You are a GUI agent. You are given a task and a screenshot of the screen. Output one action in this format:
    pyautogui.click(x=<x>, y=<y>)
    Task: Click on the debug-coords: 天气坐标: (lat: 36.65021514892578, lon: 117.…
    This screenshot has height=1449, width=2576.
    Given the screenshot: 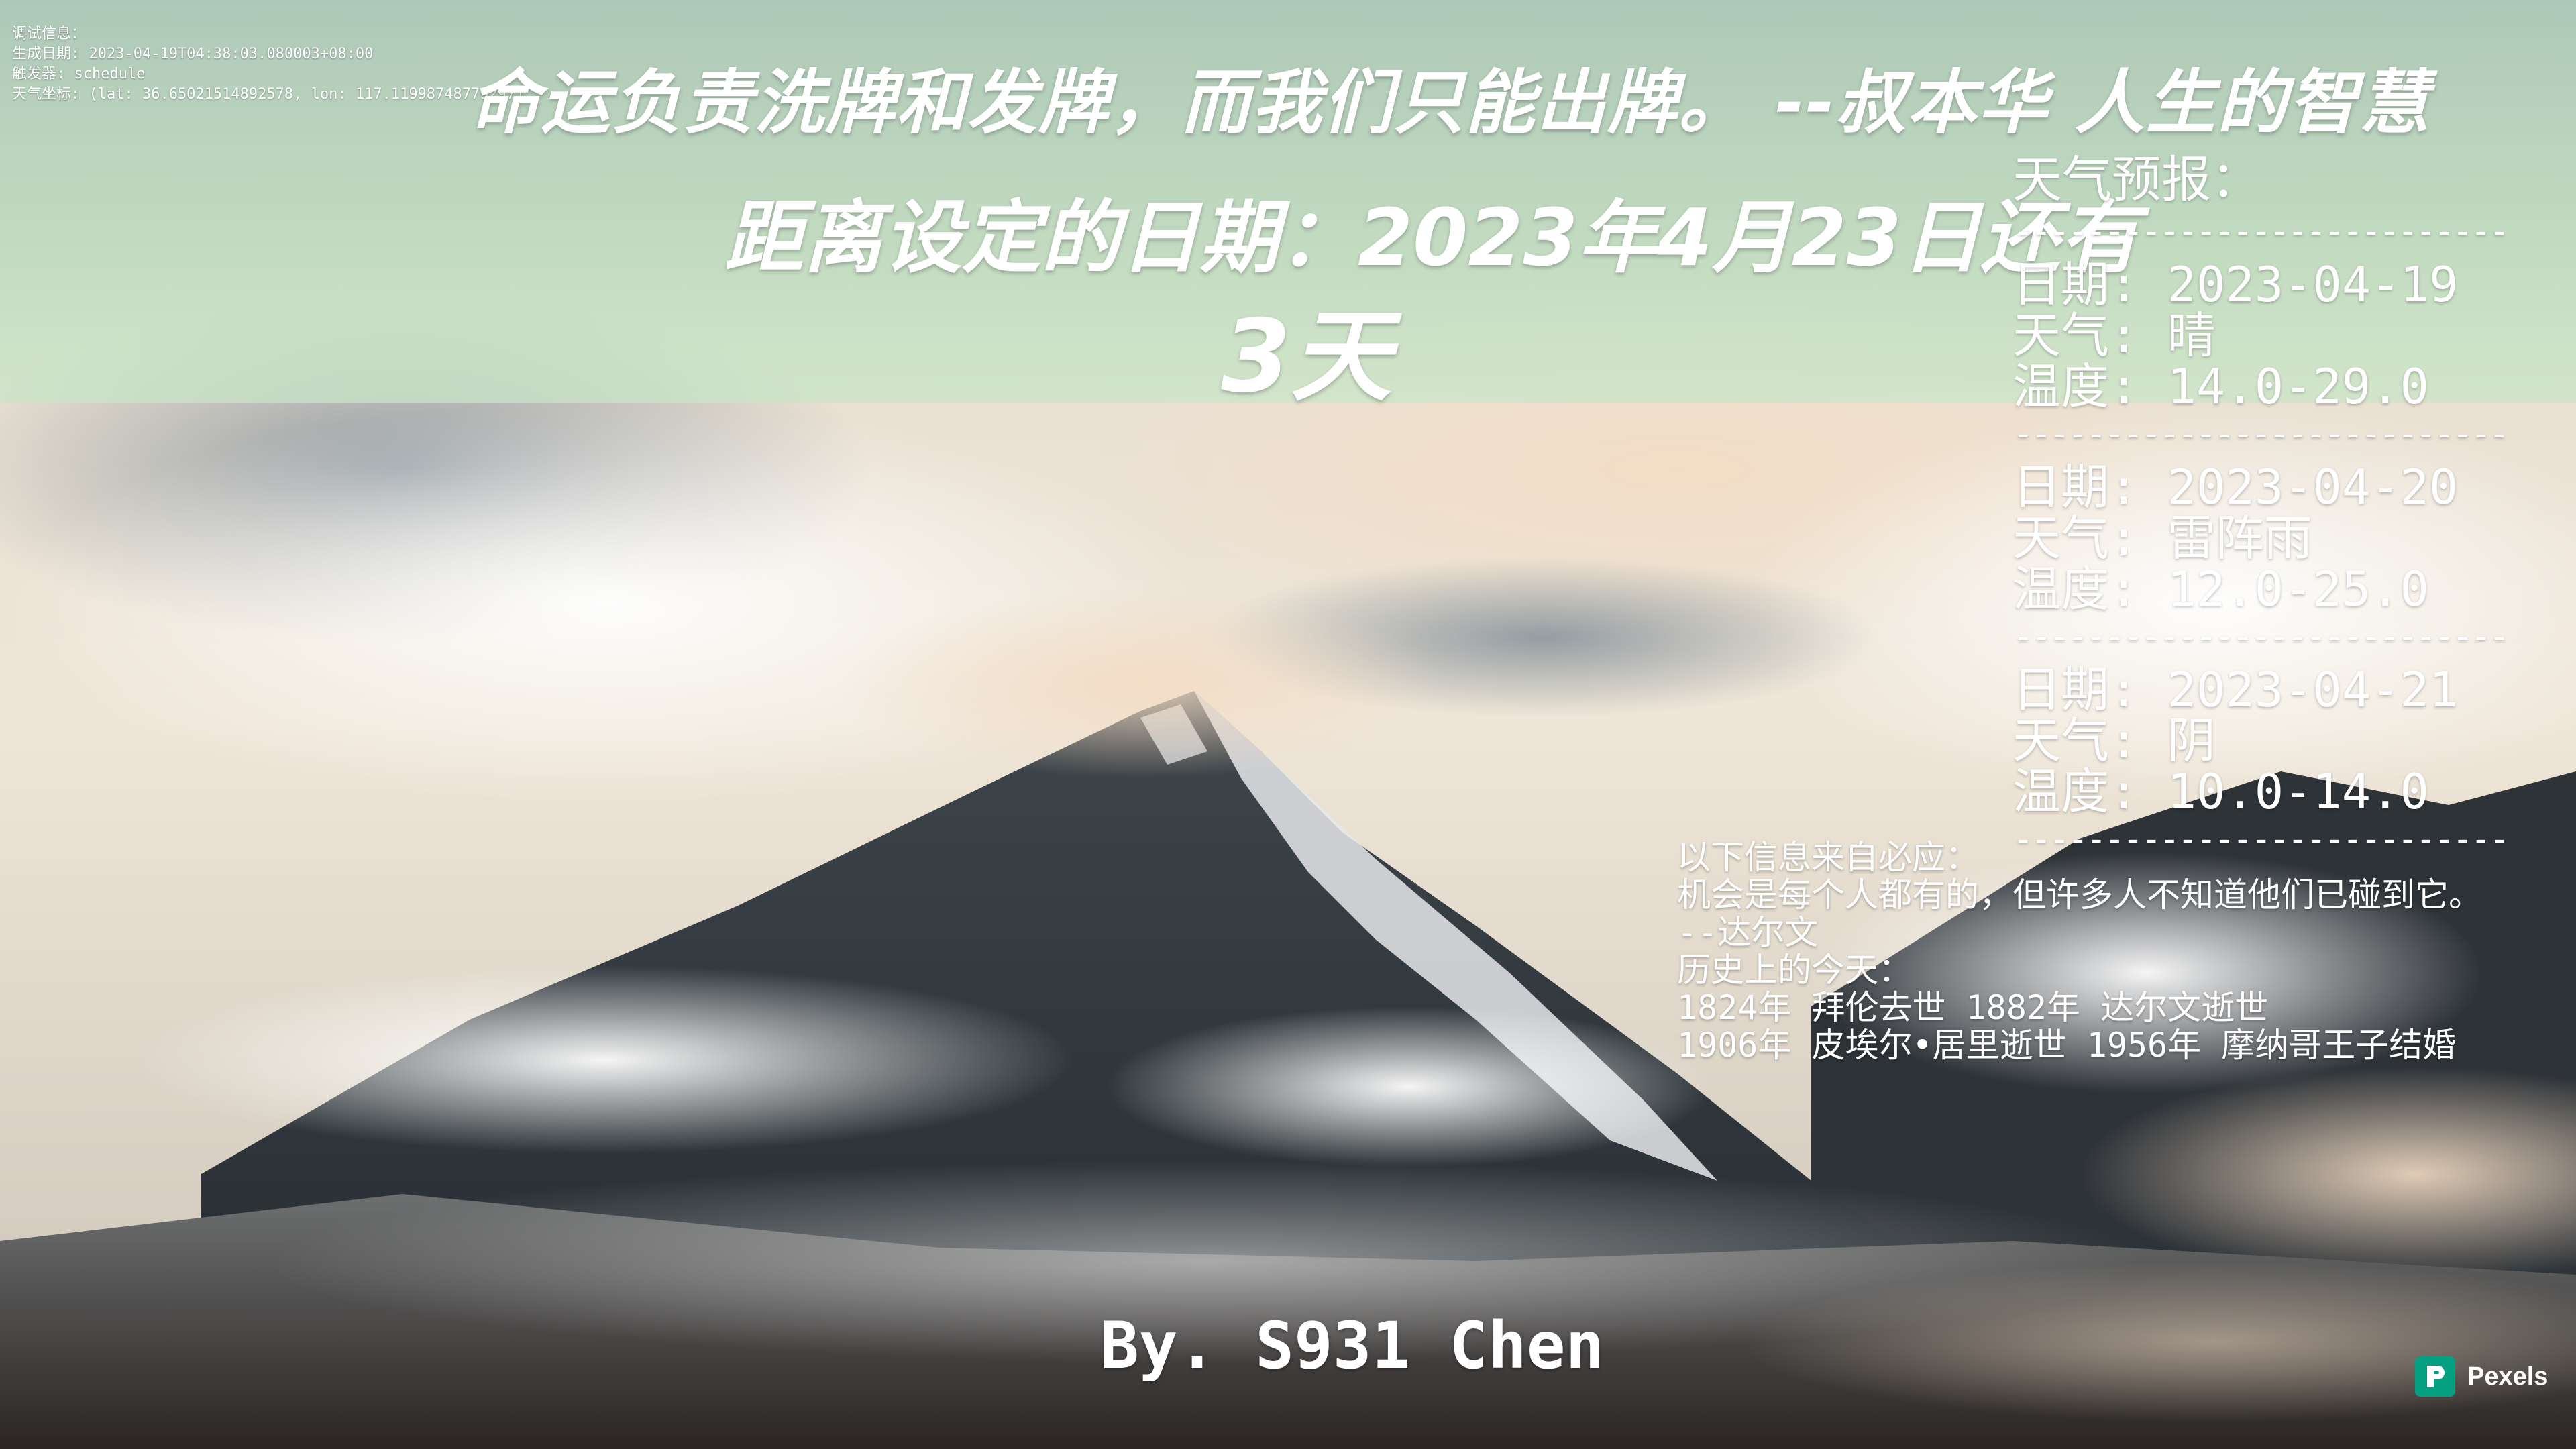 What is the action you would take?
    pyautogui.click(x=268, y=94)
    